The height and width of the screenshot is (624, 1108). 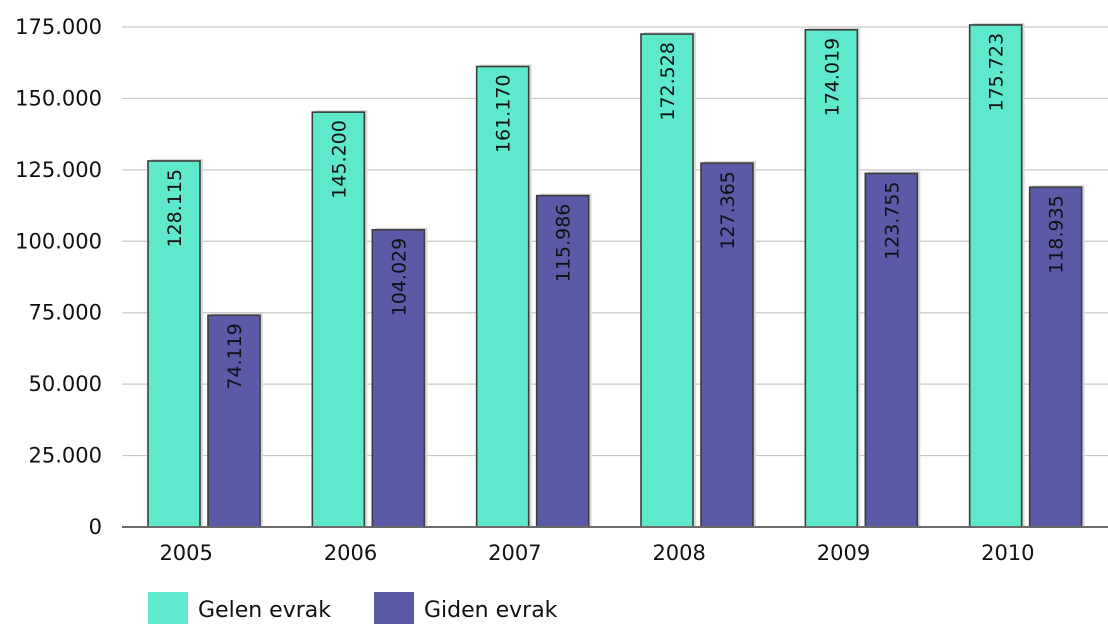 I want to click on y-tick-label: 175.000, so click(x=58, y=27).